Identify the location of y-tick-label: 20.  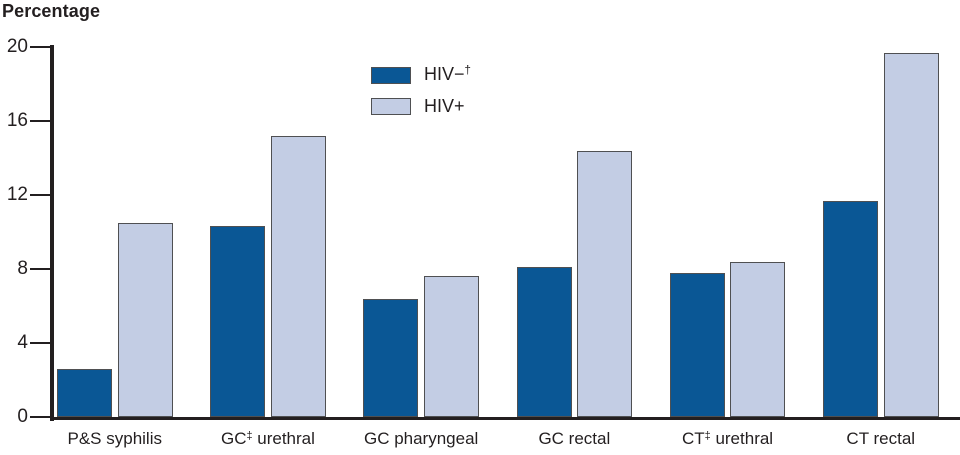
(17, 46).